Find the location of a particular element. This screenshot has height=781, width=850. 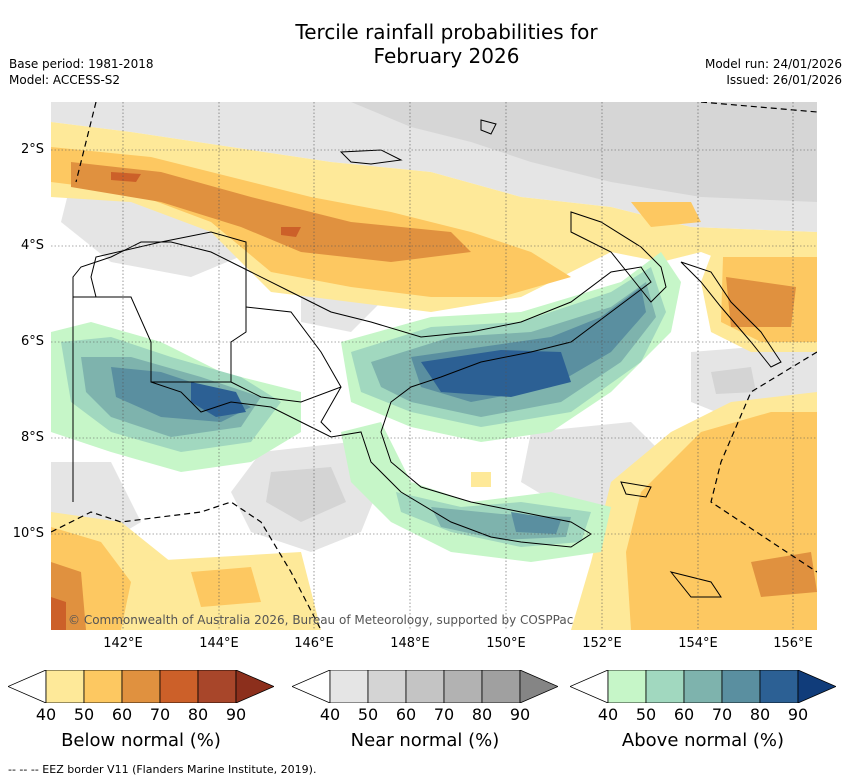

lon-label: 154°E is located at coordinates (698, 643).